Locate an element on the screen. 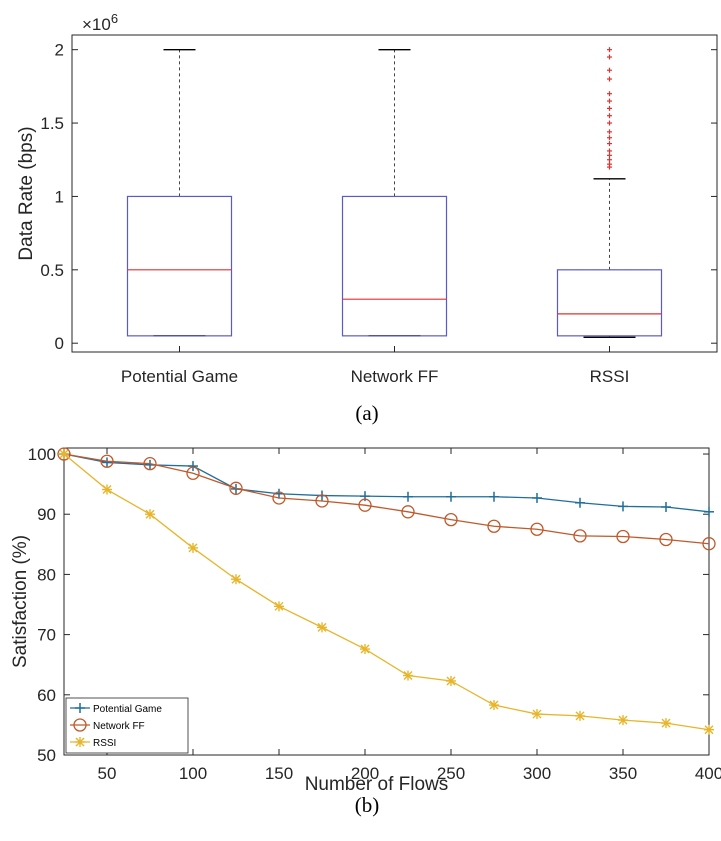 This screenshot has width=721, height=841. x-tick-label-b: 300 is located at coordinates (537, 773).